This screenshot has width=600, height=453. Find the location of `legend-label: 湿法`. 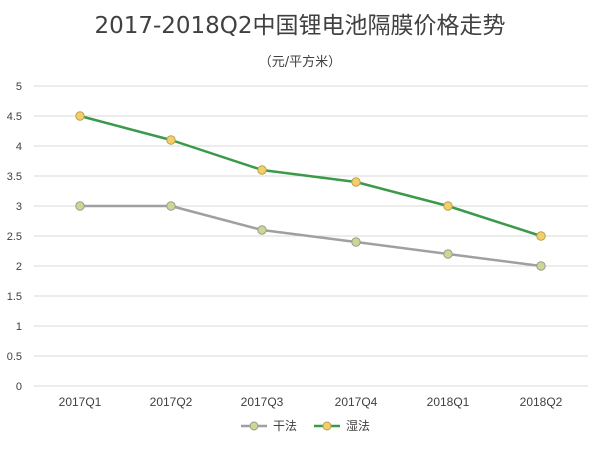

legend-label: 湿法 is located at coordinates (358, 425).